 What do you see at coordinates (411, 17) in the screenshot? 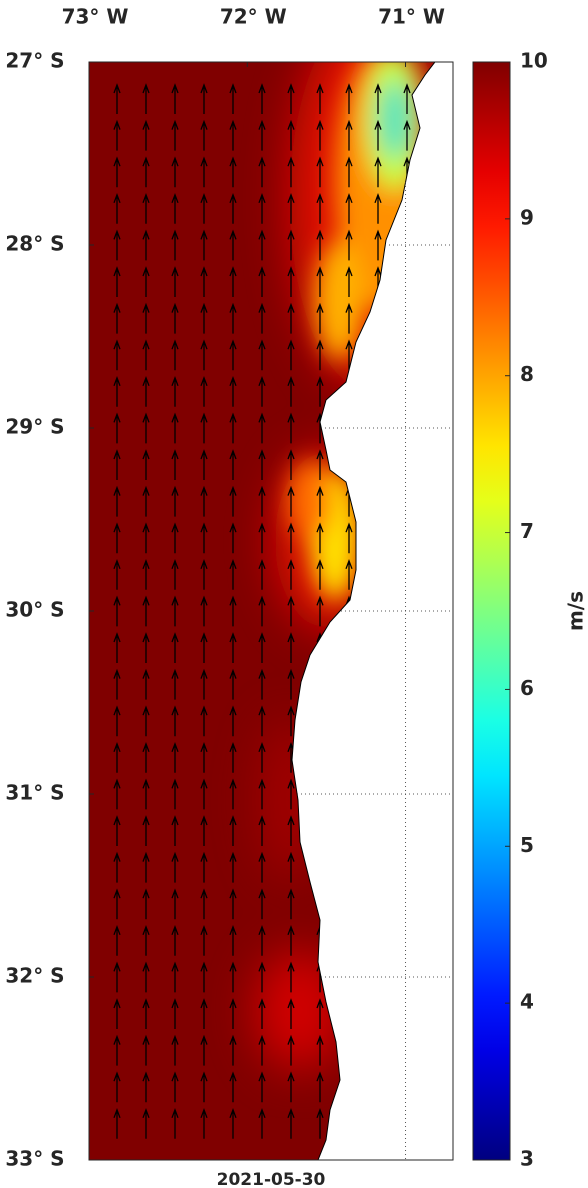
I see `lon-tick-label: 71° W` at bounding box center [411, 17].